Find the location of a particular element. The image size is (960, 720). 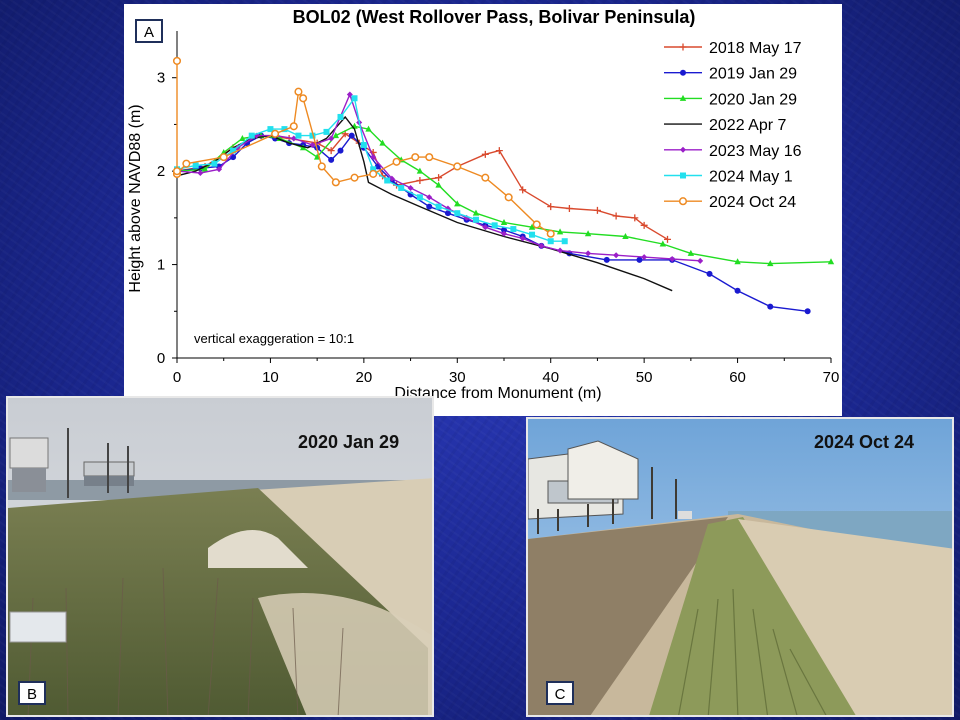

legend-label-2018-may-17: 2018 May 17 is located at coordinates (755, 48).